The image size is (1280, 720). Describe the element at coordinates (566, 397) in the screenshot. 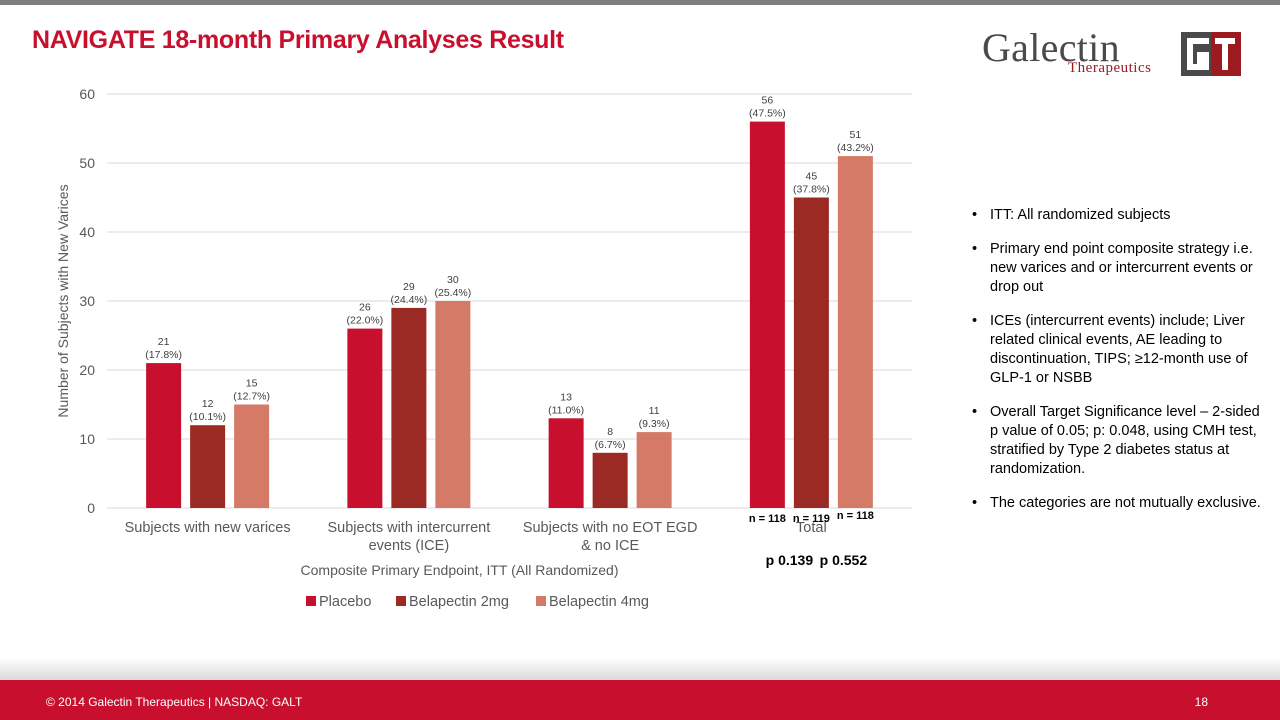

I see `bar-value-label: 13` at that location.